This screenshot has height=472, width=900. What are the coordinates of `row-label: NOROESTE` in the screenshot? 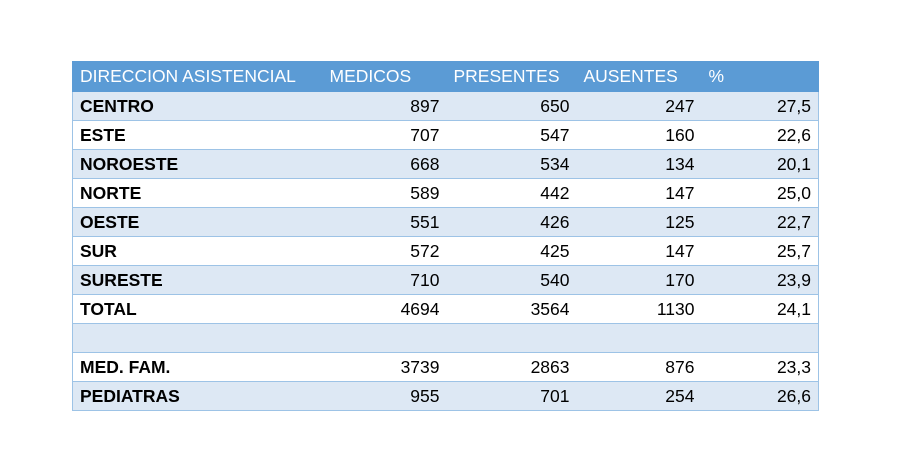 It's located at (197, 164).